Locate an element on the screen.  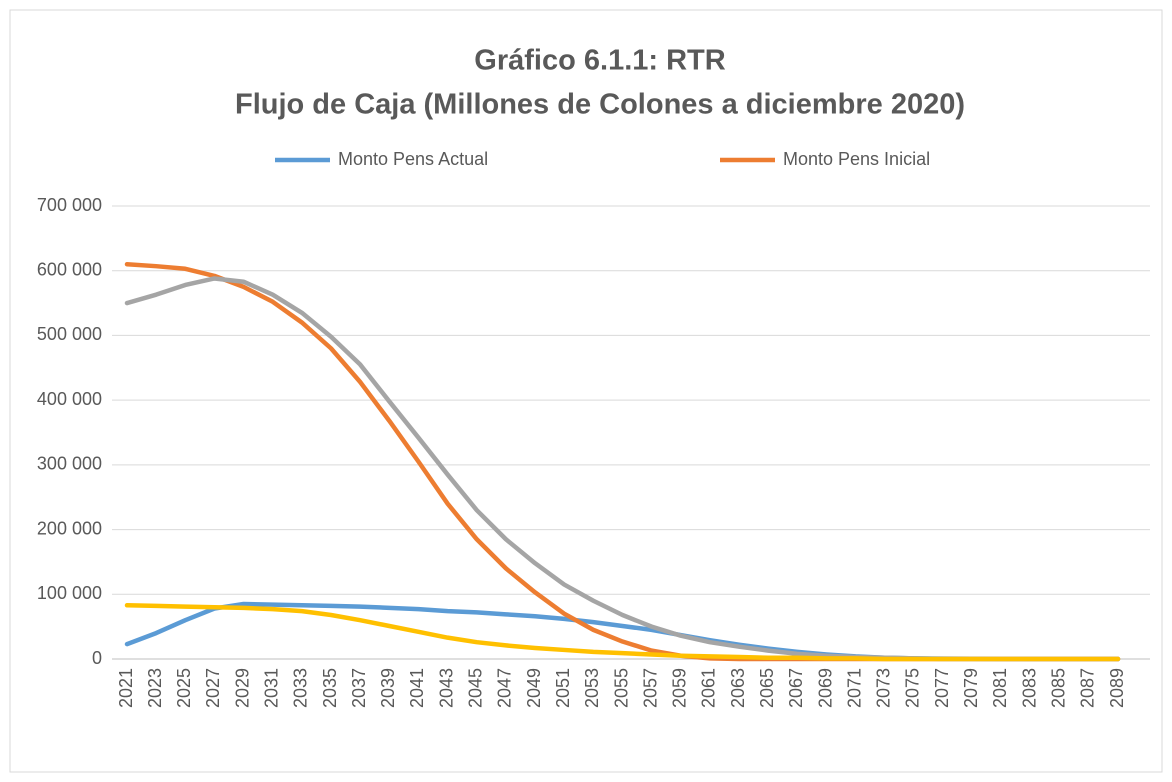
x-tick-label: 2081 is located at coordinates (1000, 688).